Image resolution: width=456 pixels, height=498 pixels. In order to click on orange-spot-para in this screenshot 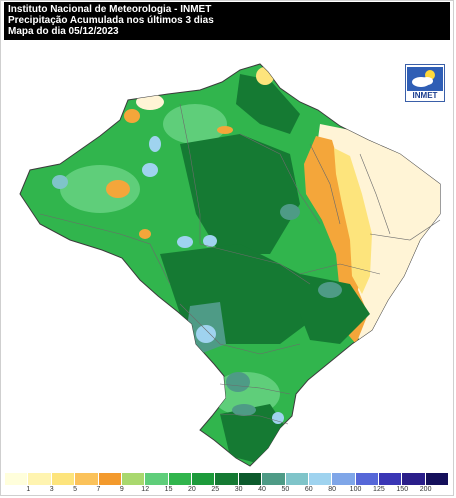, I will do `click(225, 130)`.